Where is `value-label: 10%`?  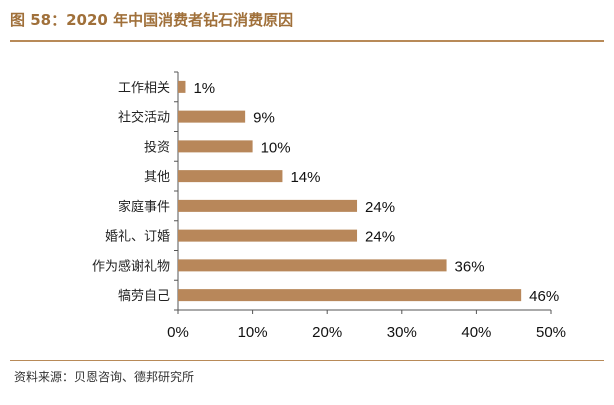
value-label: 10% is located at coordinates (276, 147).